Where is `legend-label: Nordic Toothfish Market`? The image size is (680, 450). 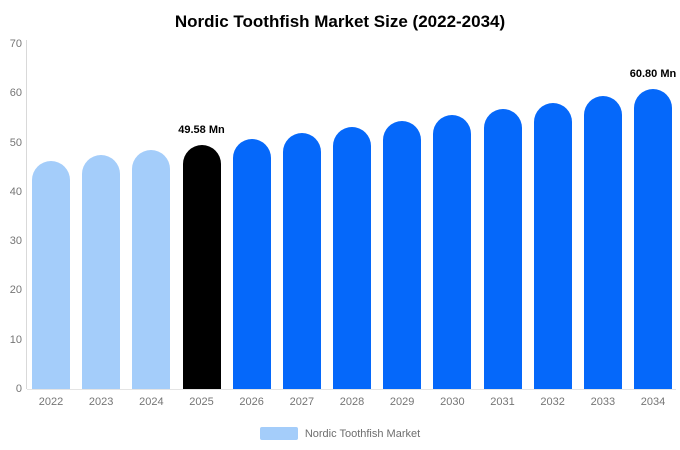
legend-label: Nordic Toothfish Market is located at coordinates (362, 433).